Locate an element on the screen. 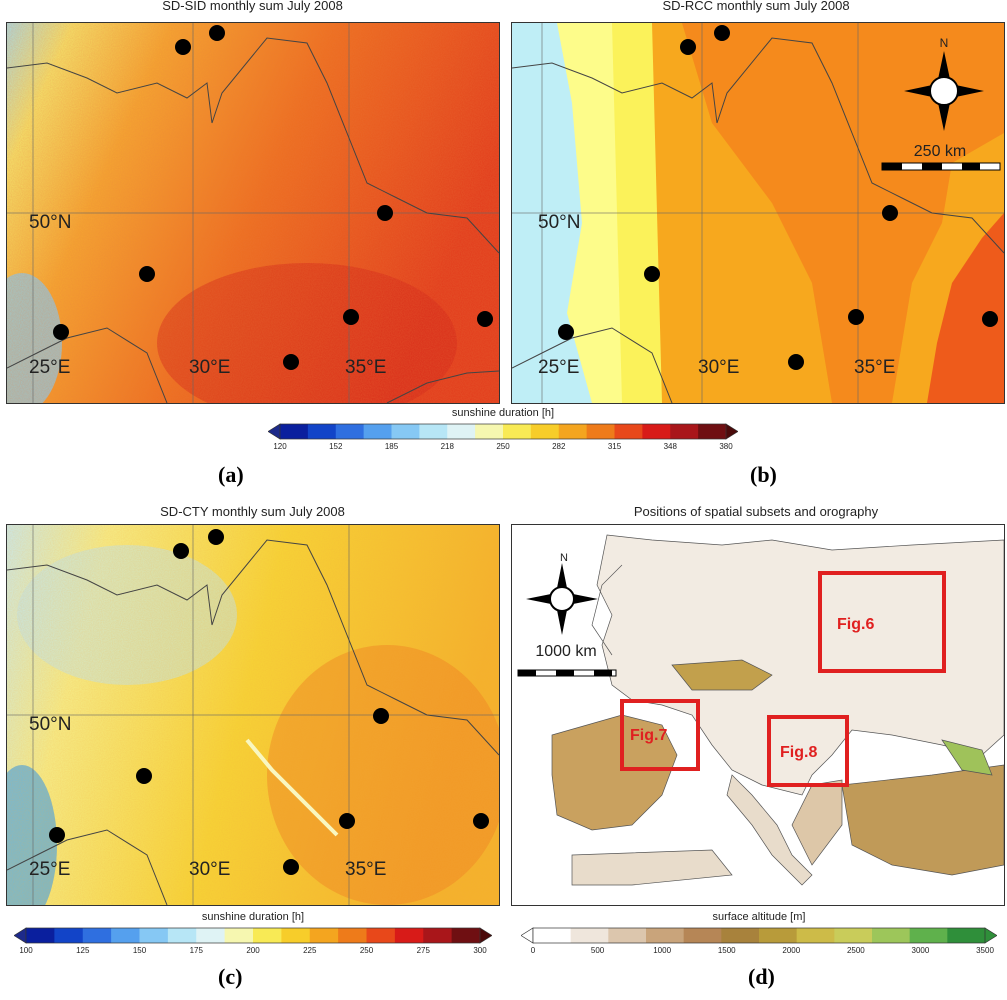  colorbar-tick-label: 1000 is located at coordinates (662, 950).